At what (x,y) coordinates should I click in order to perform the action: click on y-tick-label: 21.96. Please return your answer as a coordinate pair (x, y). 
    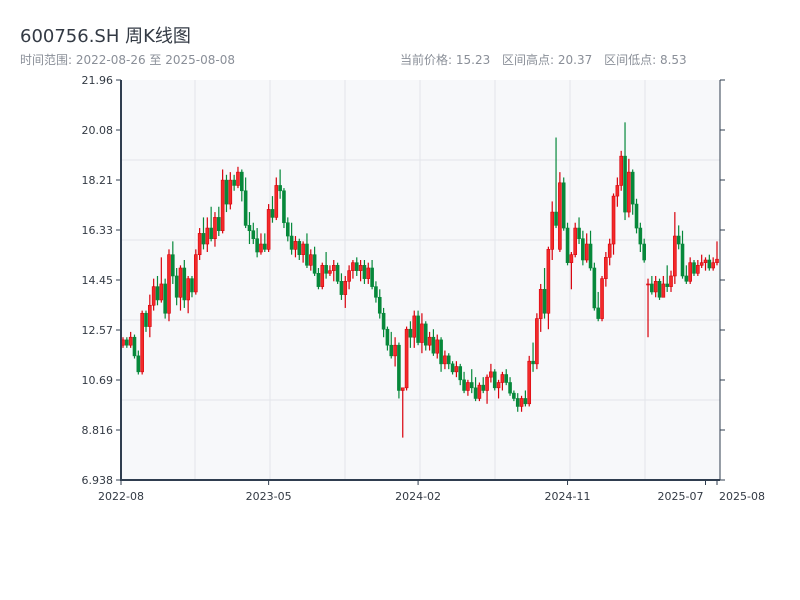
    Looking at the image, I should click on (98, 80).